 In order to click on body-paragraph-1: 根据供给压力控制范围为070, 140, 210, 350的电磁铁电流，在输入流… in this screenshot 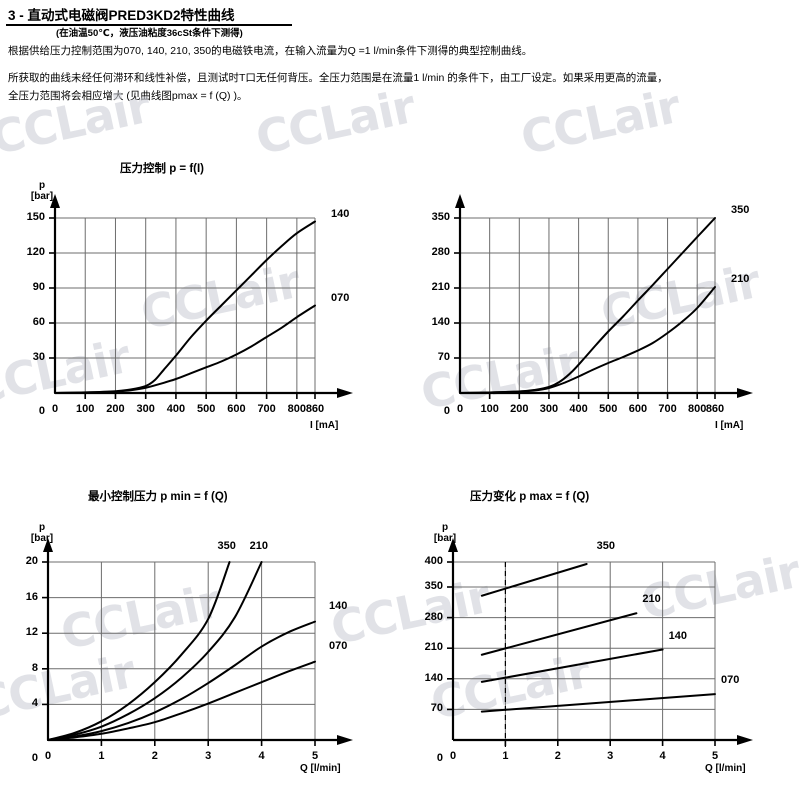, I will do `click(270, 51)`.